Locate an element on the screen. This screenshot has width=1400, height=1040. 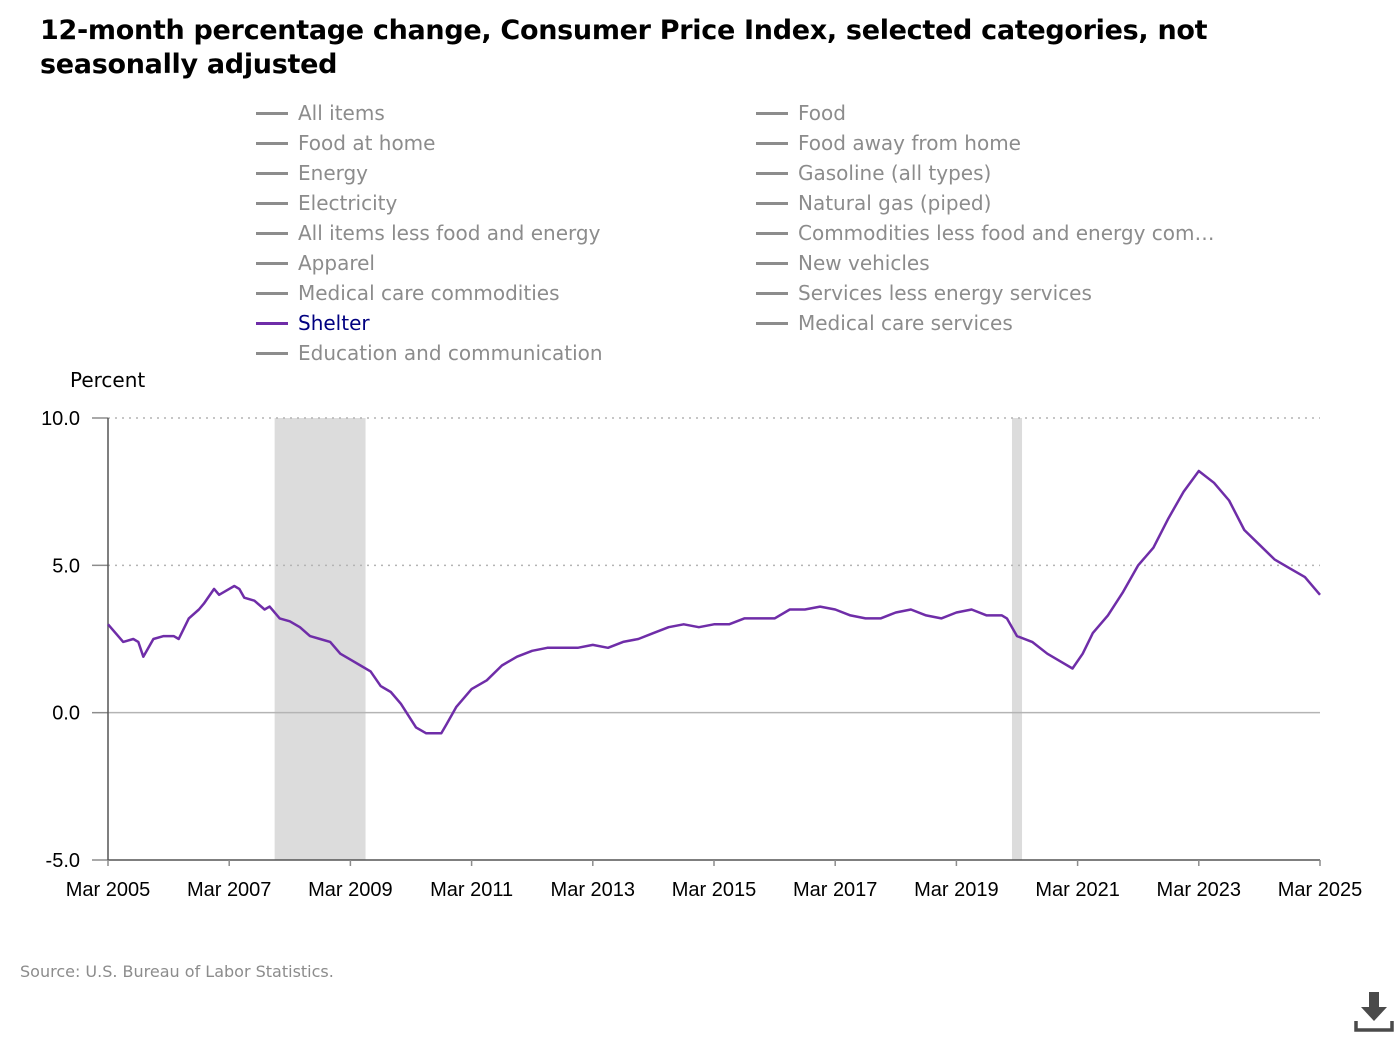
x-tick-label: Mar 2019 is located at coordinates (956, 890).